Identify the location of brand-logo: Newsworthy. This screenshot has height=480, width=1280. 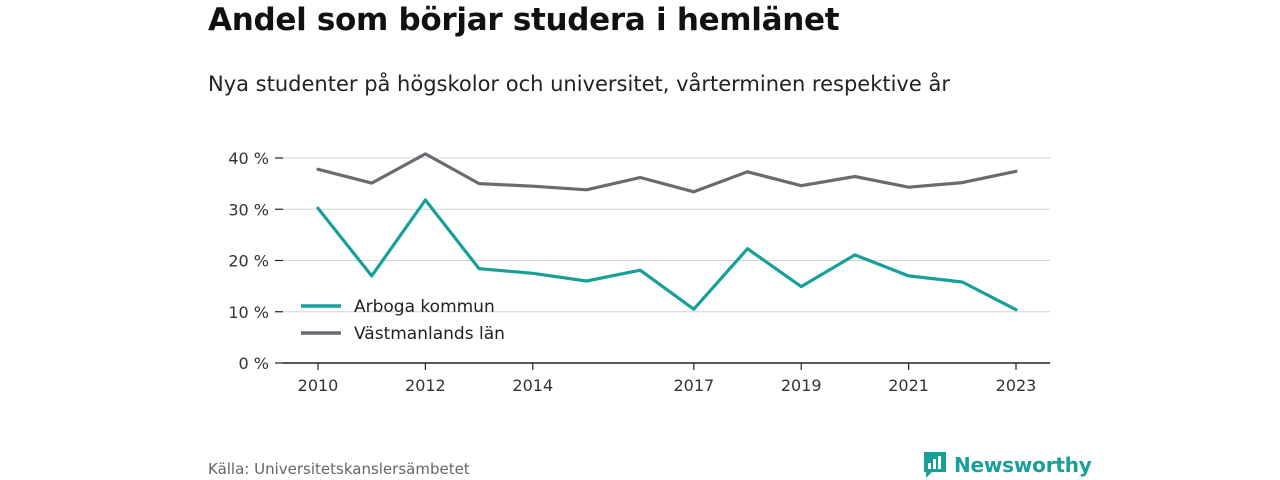
(1007, 465).